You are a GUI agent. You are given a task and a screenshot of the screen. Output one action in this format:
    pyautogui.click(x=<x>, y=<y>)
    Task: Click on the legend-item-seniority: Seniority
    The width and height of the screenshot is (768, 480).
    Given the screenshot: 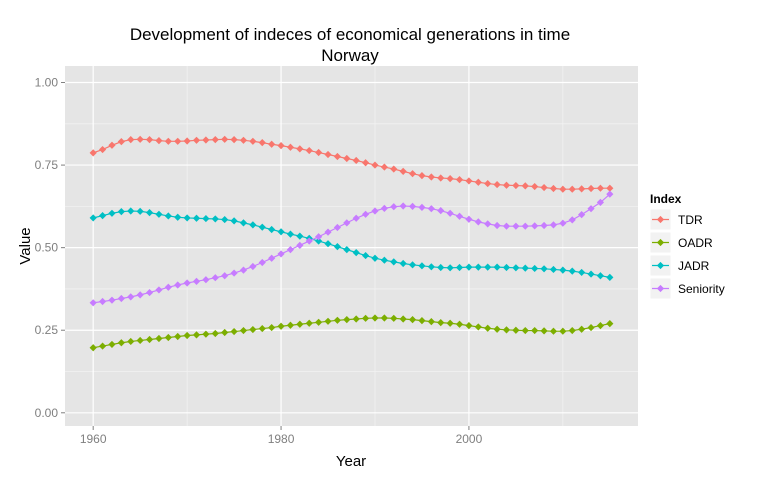 What is the action you would take?
    pyautogui.click(x=687, y=288)
    